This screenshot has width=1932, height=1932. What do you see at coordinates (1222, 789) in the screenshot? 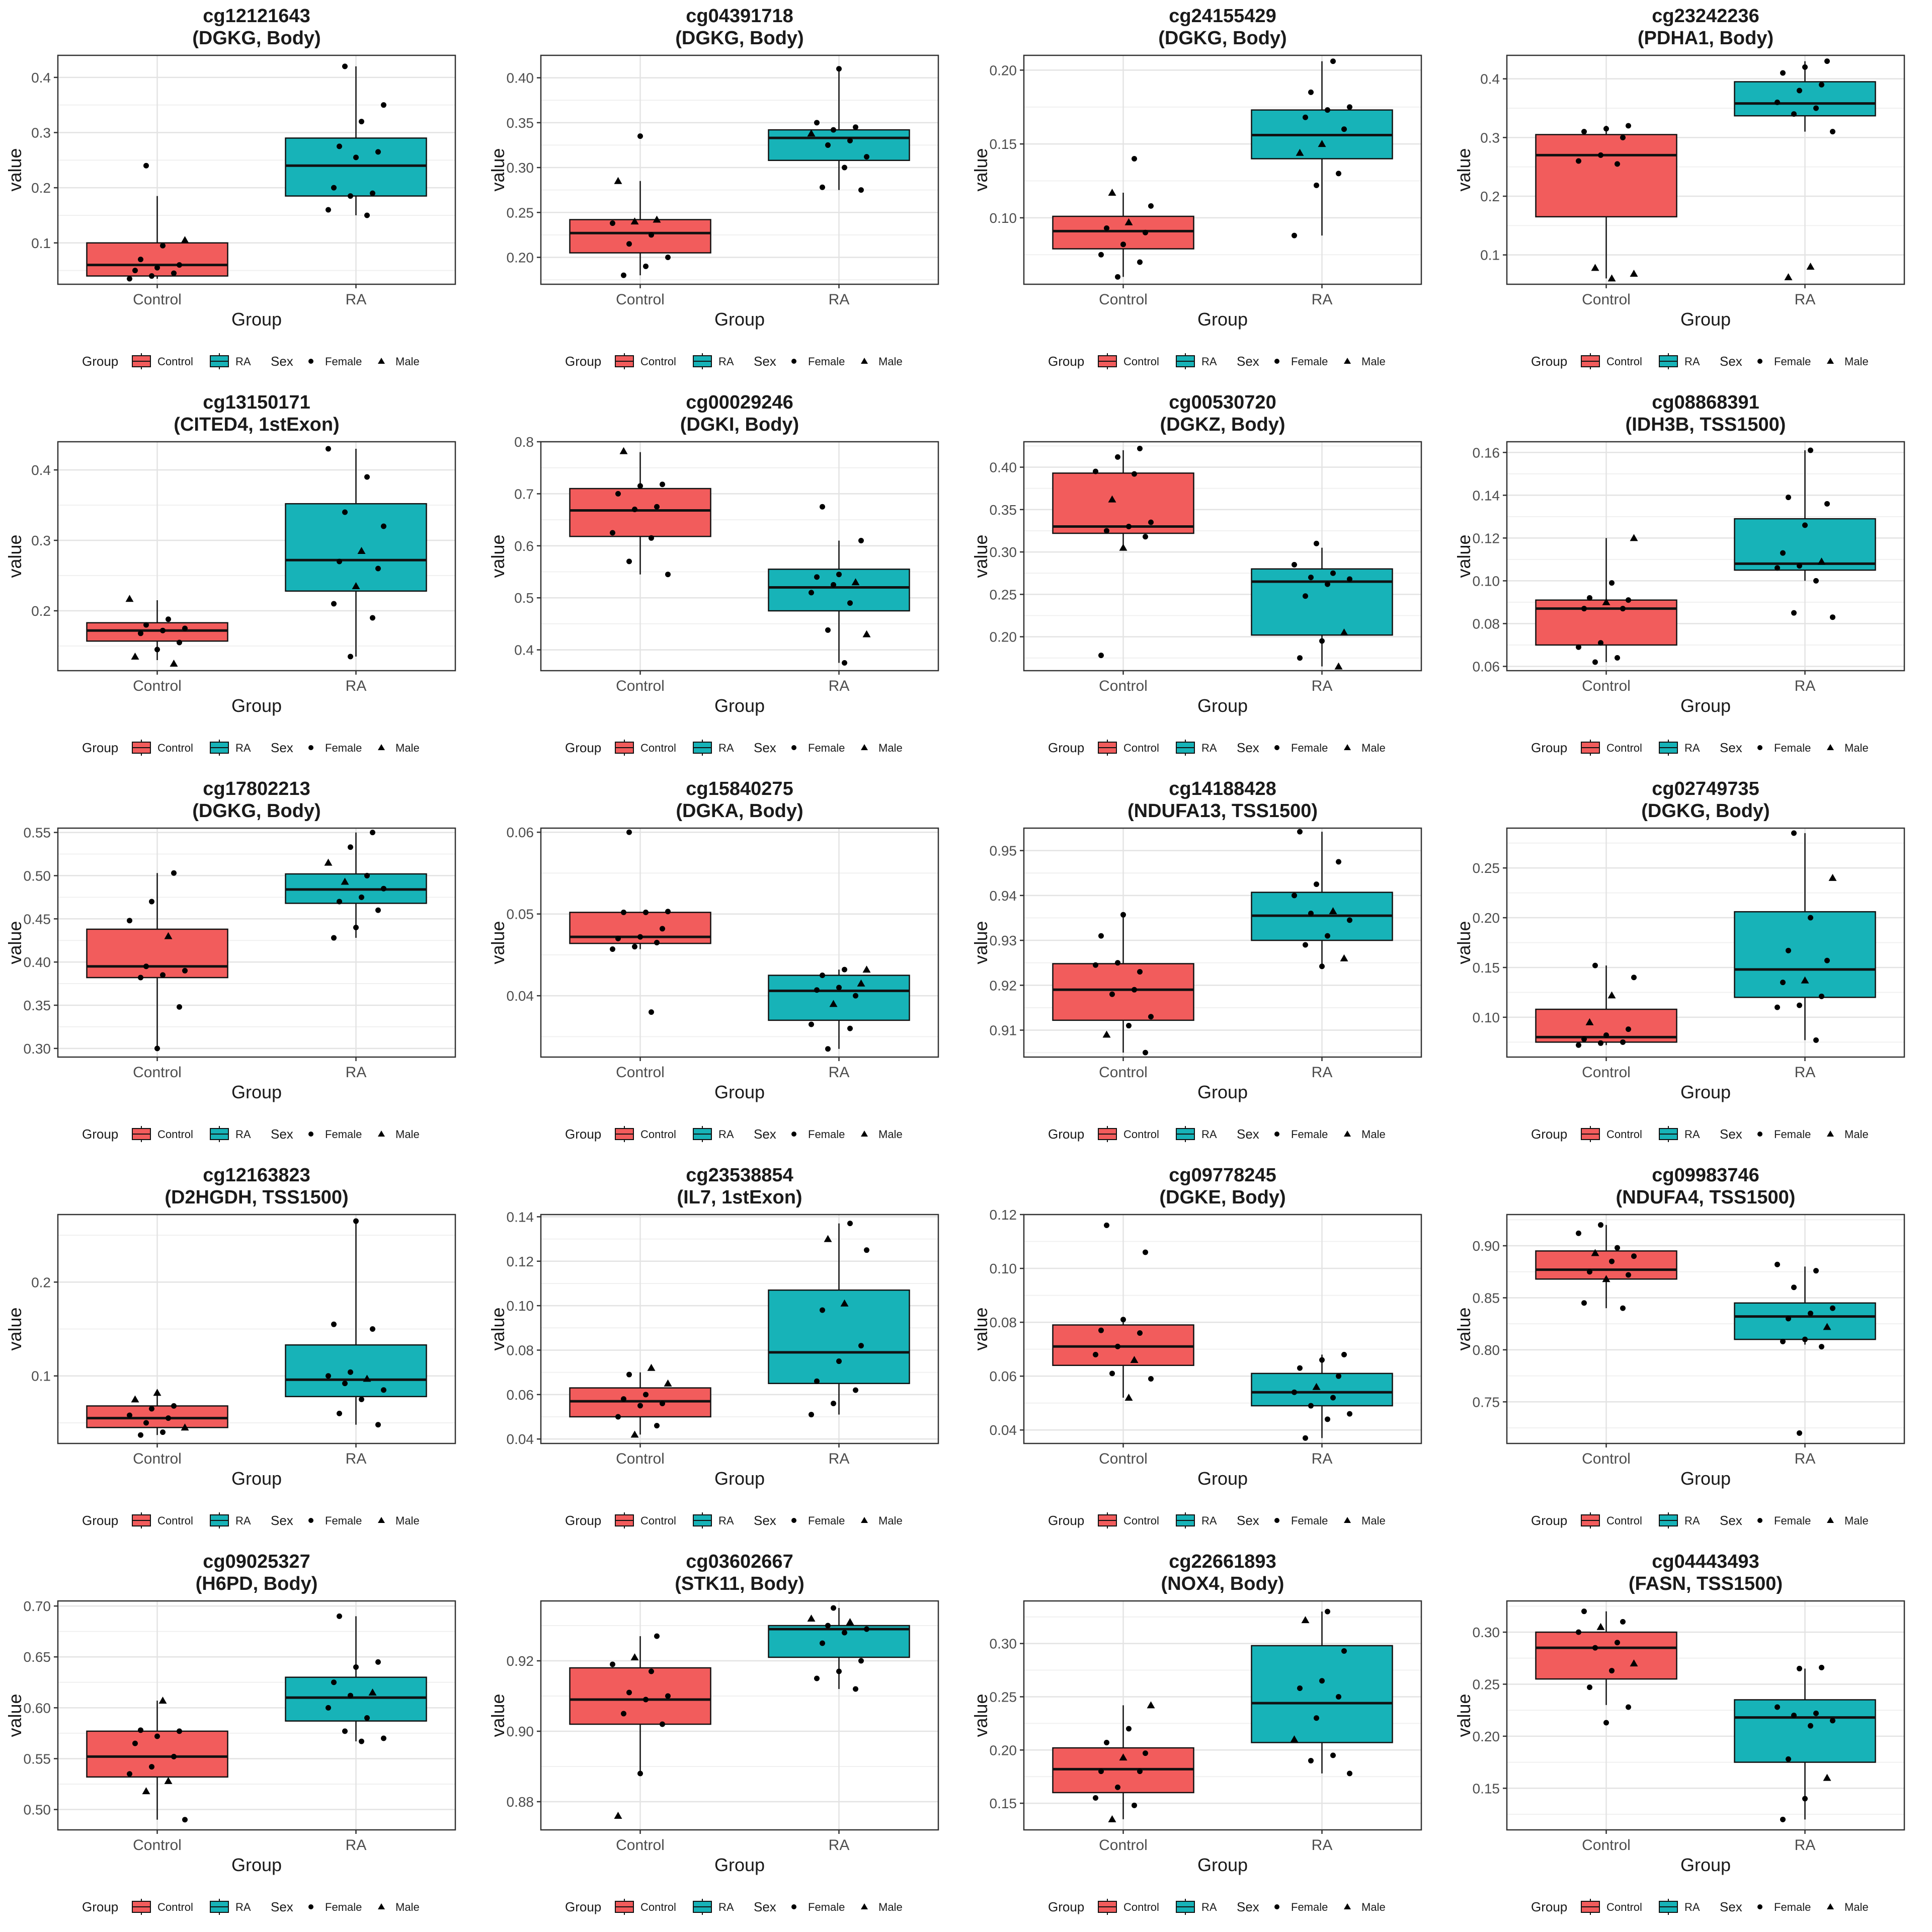
I see `panel-title: cg14188428` at bounding box center [1222, 789].